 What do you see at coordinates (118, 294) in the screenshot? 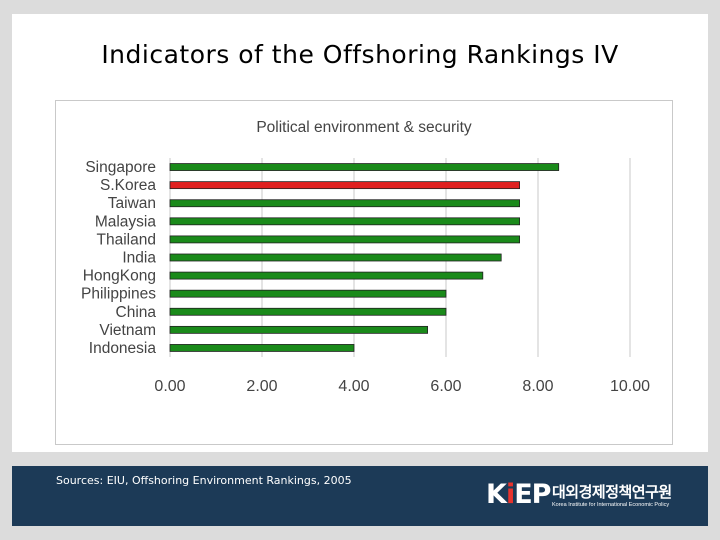
I see `category-label: Philippines` at bounding box center [118, 294].